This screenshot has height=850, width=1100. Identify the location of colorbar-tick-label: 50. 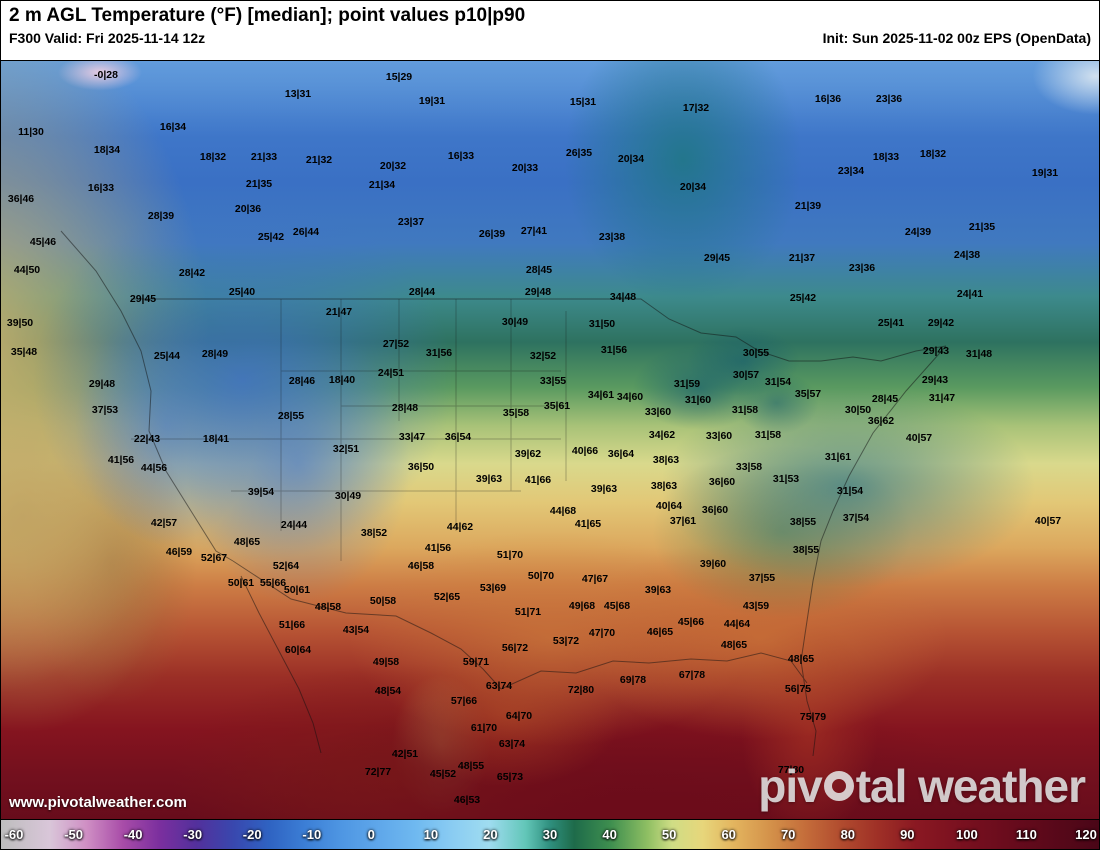
(669, 834).